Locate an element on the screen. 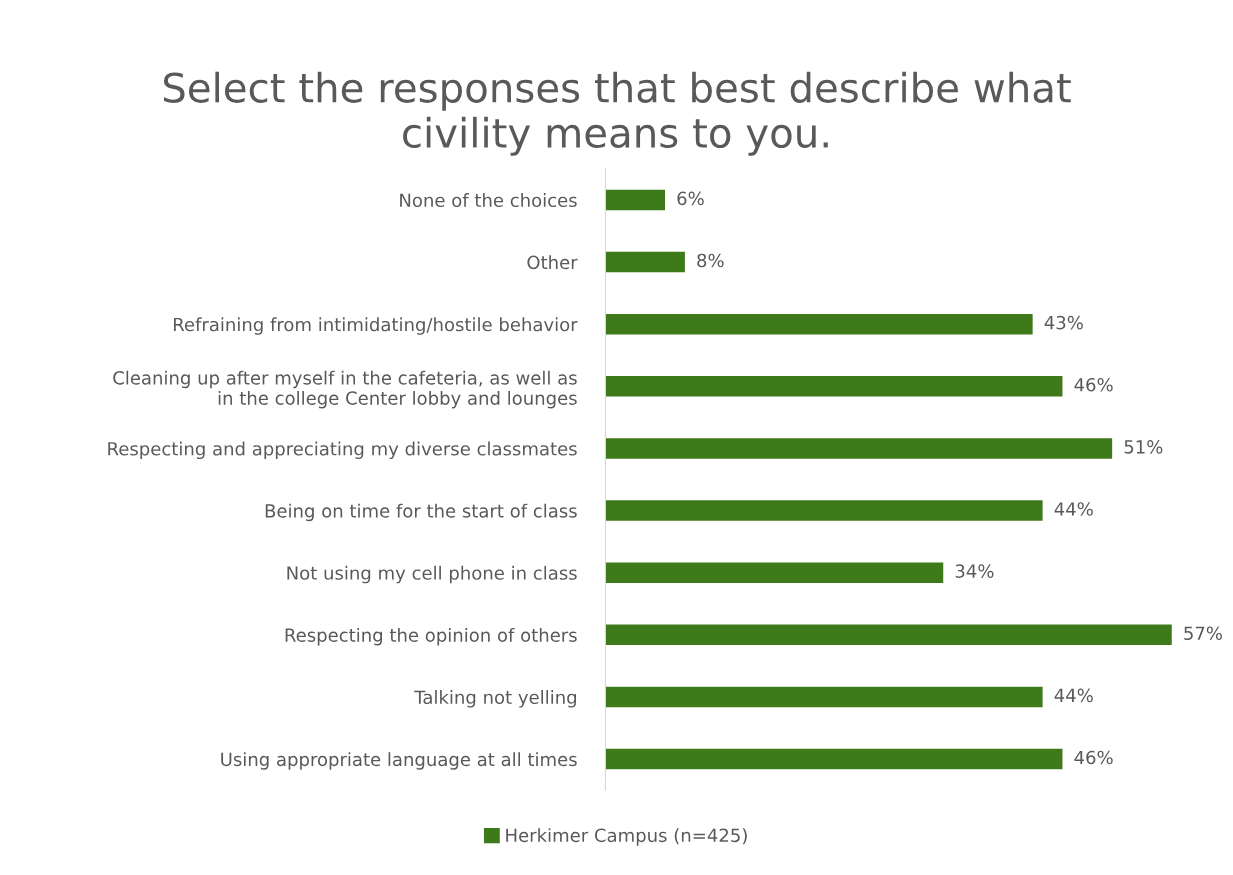 This screenshot has height=875, width=1233. y-tick-label: Cleaning up after myself in the cafeteria, as well as in the college Center lobby and lounges is located at coordinates (345, 389).